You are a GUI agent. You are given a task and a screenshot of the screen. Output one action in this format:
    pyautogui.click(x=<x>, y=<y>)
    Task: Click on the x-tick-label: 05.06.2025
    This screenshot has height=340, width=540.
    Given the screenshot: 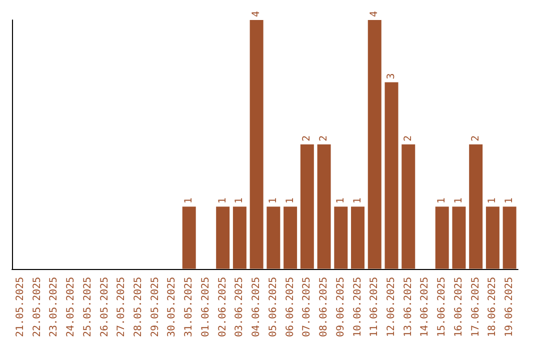 What is the action you would take?
    pyautogui.click(x=273, y=307)
    